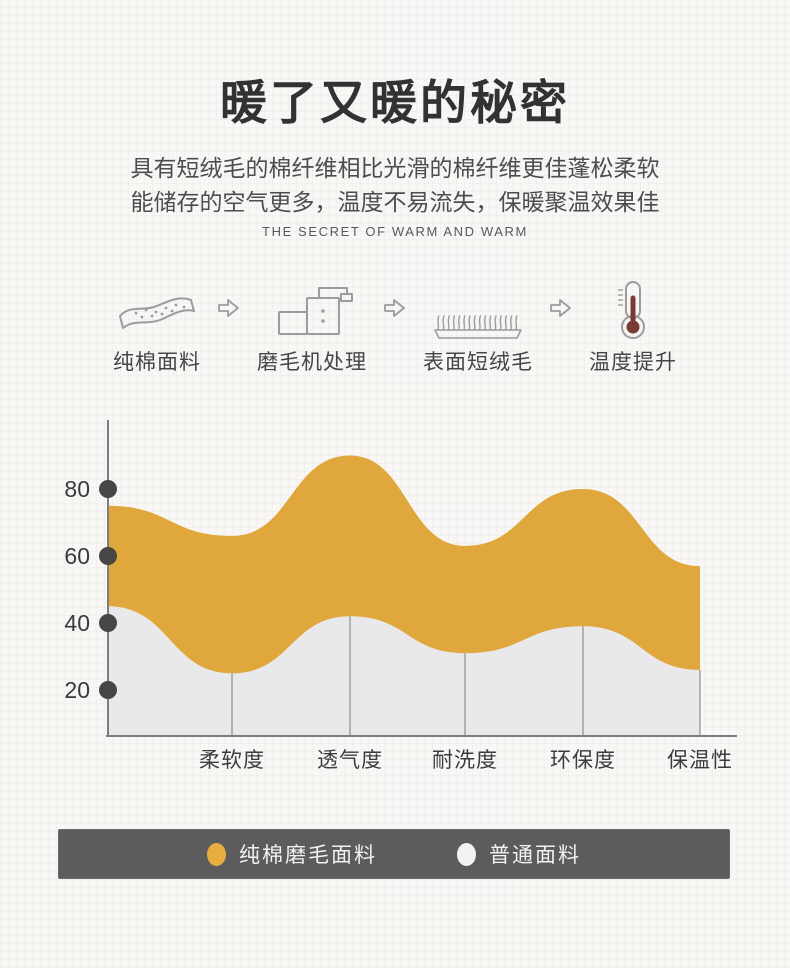 This screenshot has height=968, width=790. I want to click on process-flow: 纯棉面料 磨毛机处理, so click(395, 325).